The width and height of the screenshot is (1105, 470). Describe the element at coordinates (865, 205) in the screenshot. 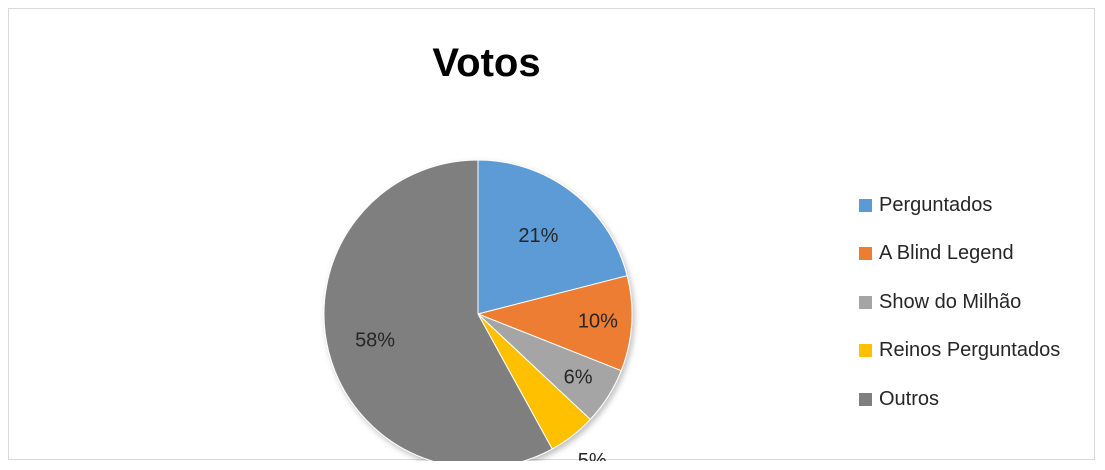

I see `legend-swatch-perguntados` at that location.